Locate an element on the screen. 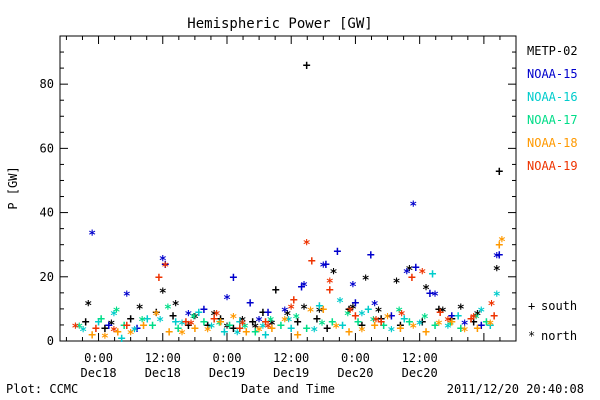 This screenshot has width=600, height=400. x-axis-label: Date and Time is located at coordinates (288, 389).